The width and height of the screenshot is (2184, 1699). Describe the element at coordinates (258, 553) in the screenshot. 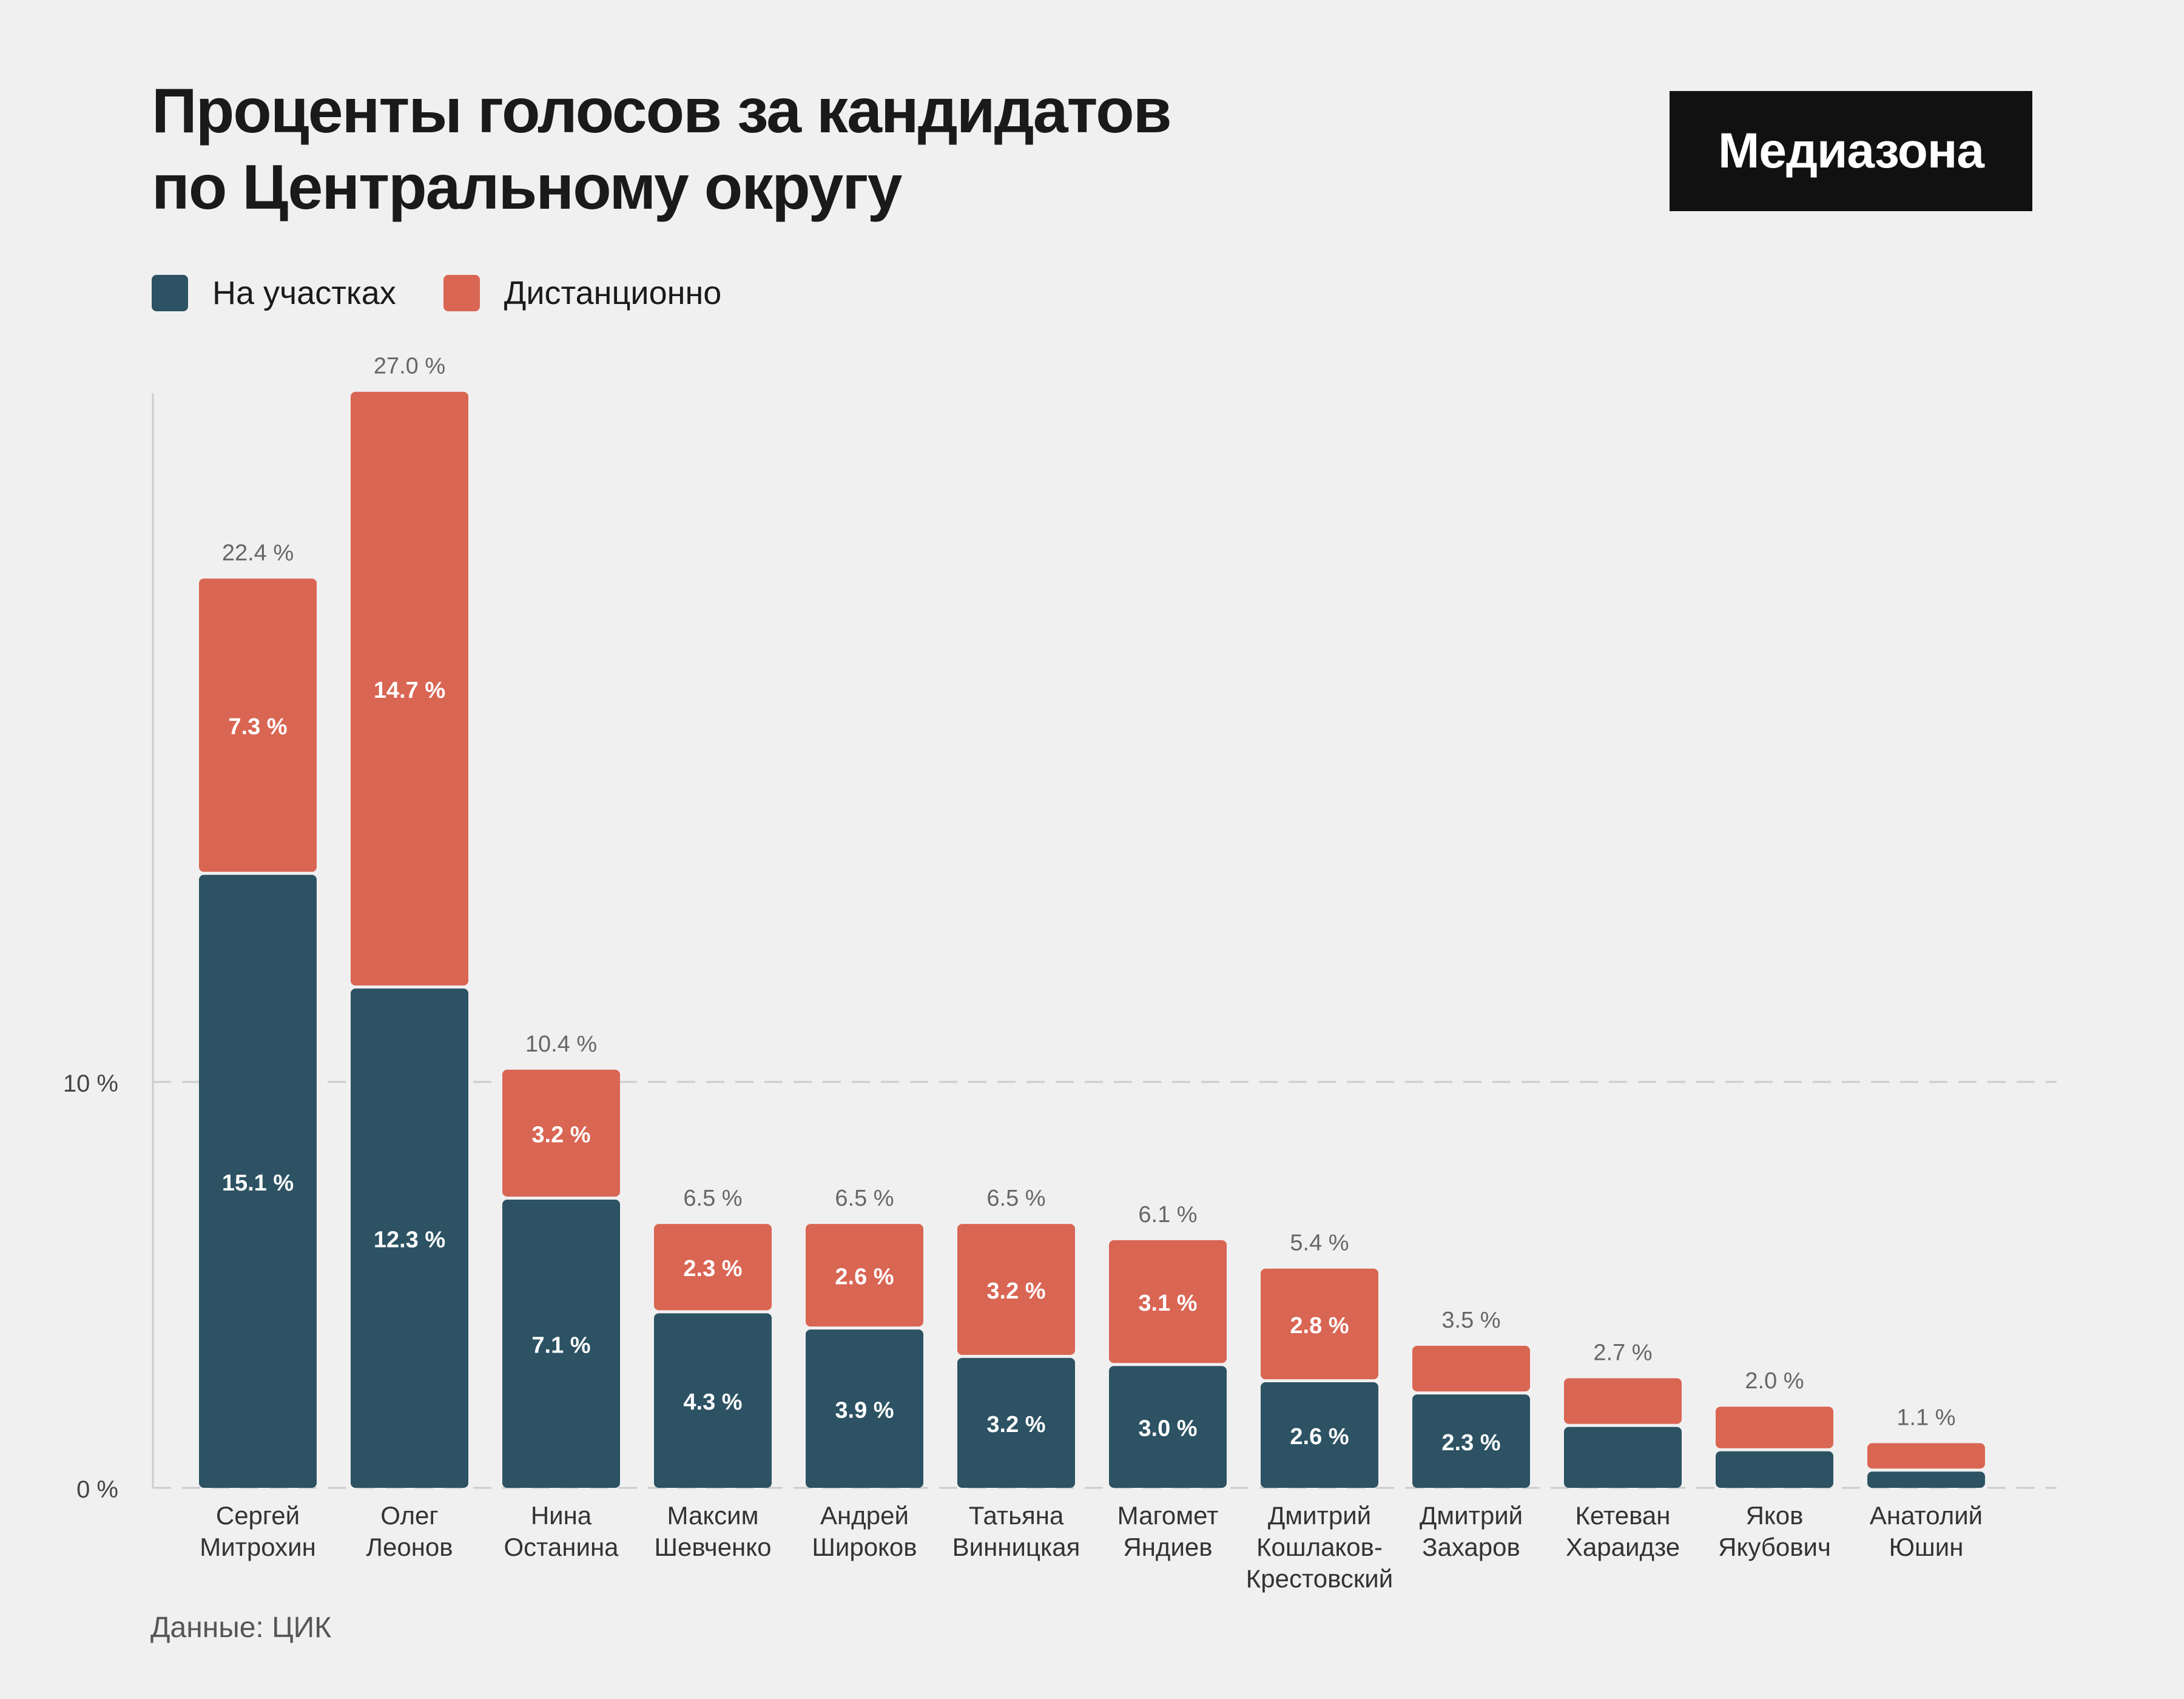

I see `bar-total-label: 22.4 %` at that location.